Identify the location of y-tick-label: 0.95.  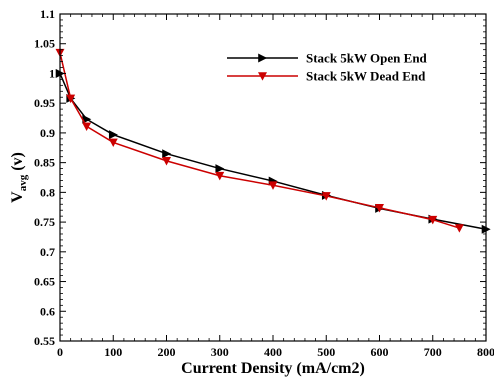
(44, 103).